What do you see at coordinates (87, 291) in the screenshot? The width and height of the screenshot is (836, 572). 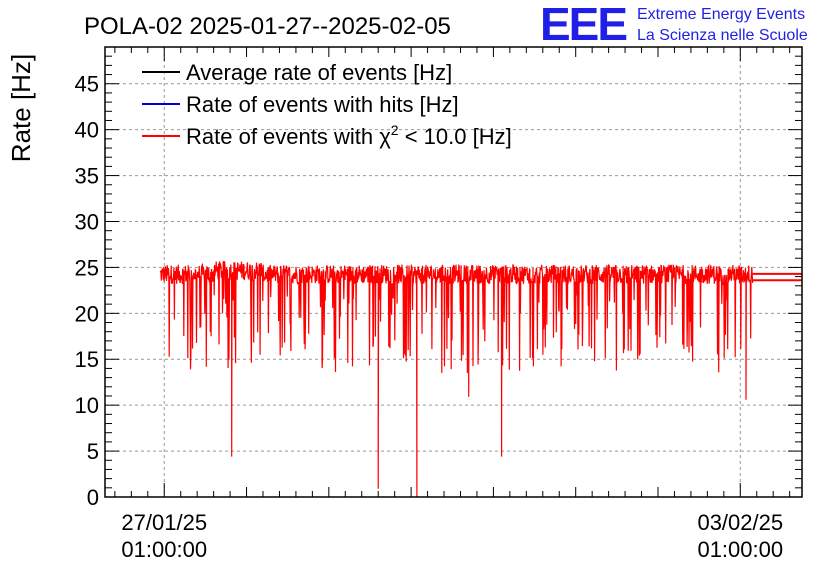 I see `y-tick-labels: 0 5 10 15 20 25 30 35 40 45` at bounding box center [87, 291].